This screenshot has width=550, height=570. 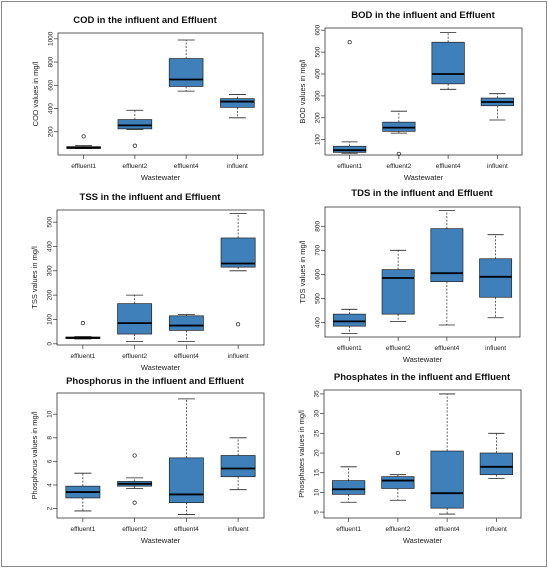 What do you see at coordinates (422, 377) in the screenshot?
I see `chart-title: Phosphates in the influent and Effluent` at bounding box center [422, 377].